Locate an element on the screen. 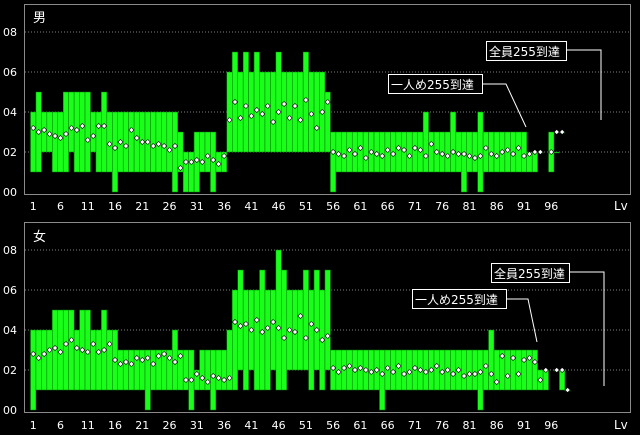  male-x-tick-label: 21 is located at coordinates (142, 206).